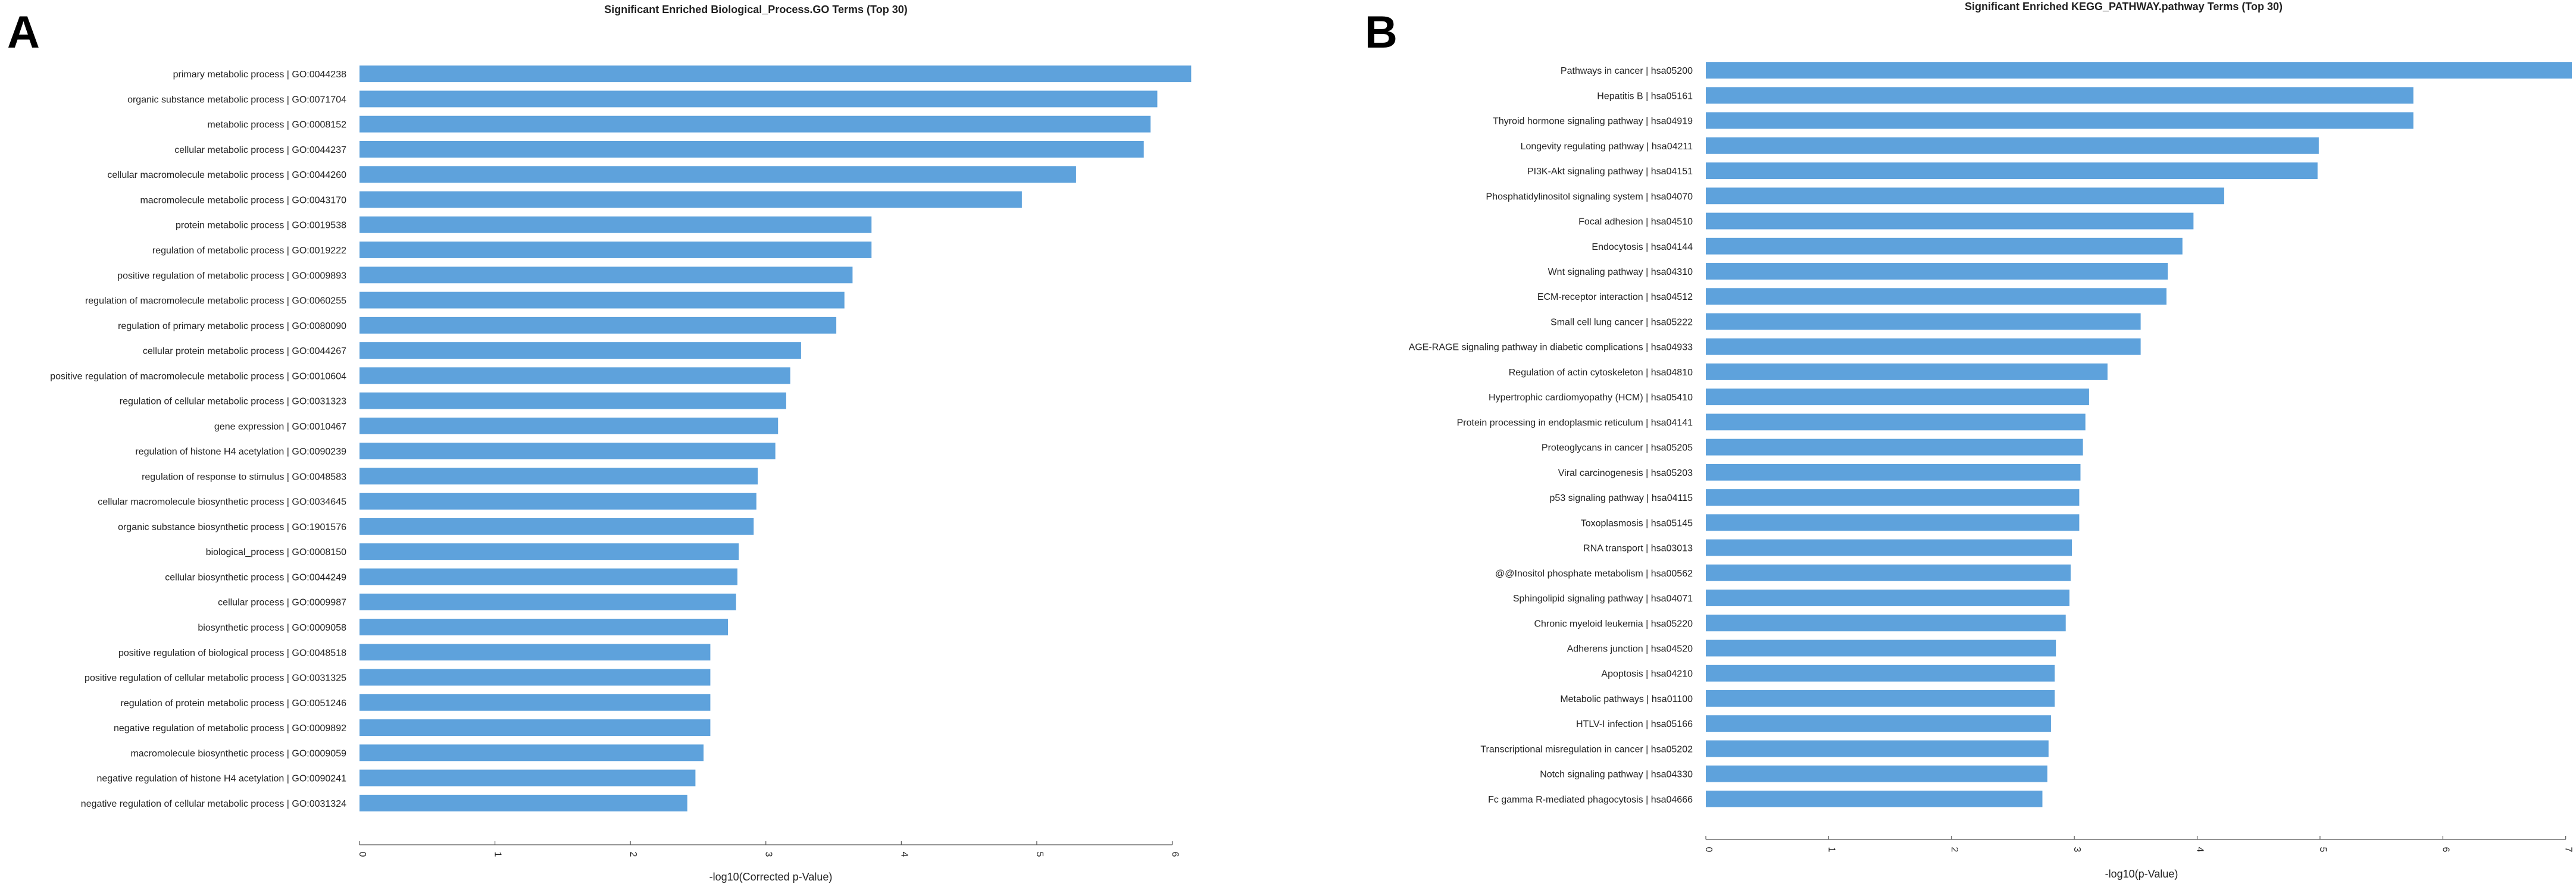 The width and height of the screenshot is (2576, 890). What do you see at coordinates (1625, 473) in the screenshot?
I see `panel-b-category-label: Viral carcinogenesis | hsa05203` at bounding box center [1625, 473].